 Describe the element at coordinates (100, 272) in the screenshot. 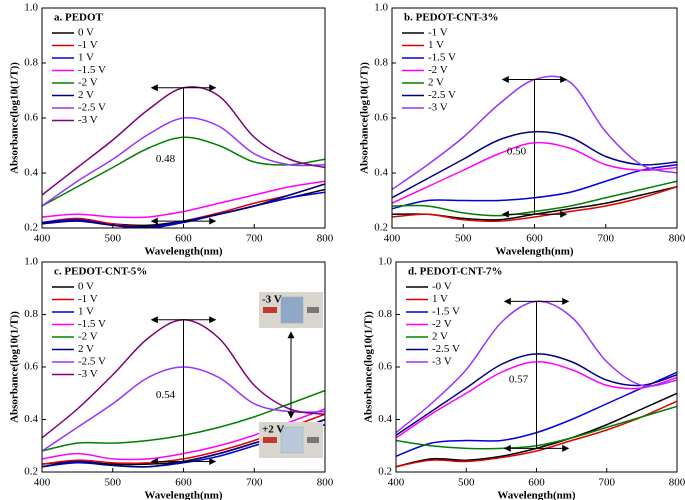

I see `panel-title: c. PEDOT-CNT-5%` at that location.